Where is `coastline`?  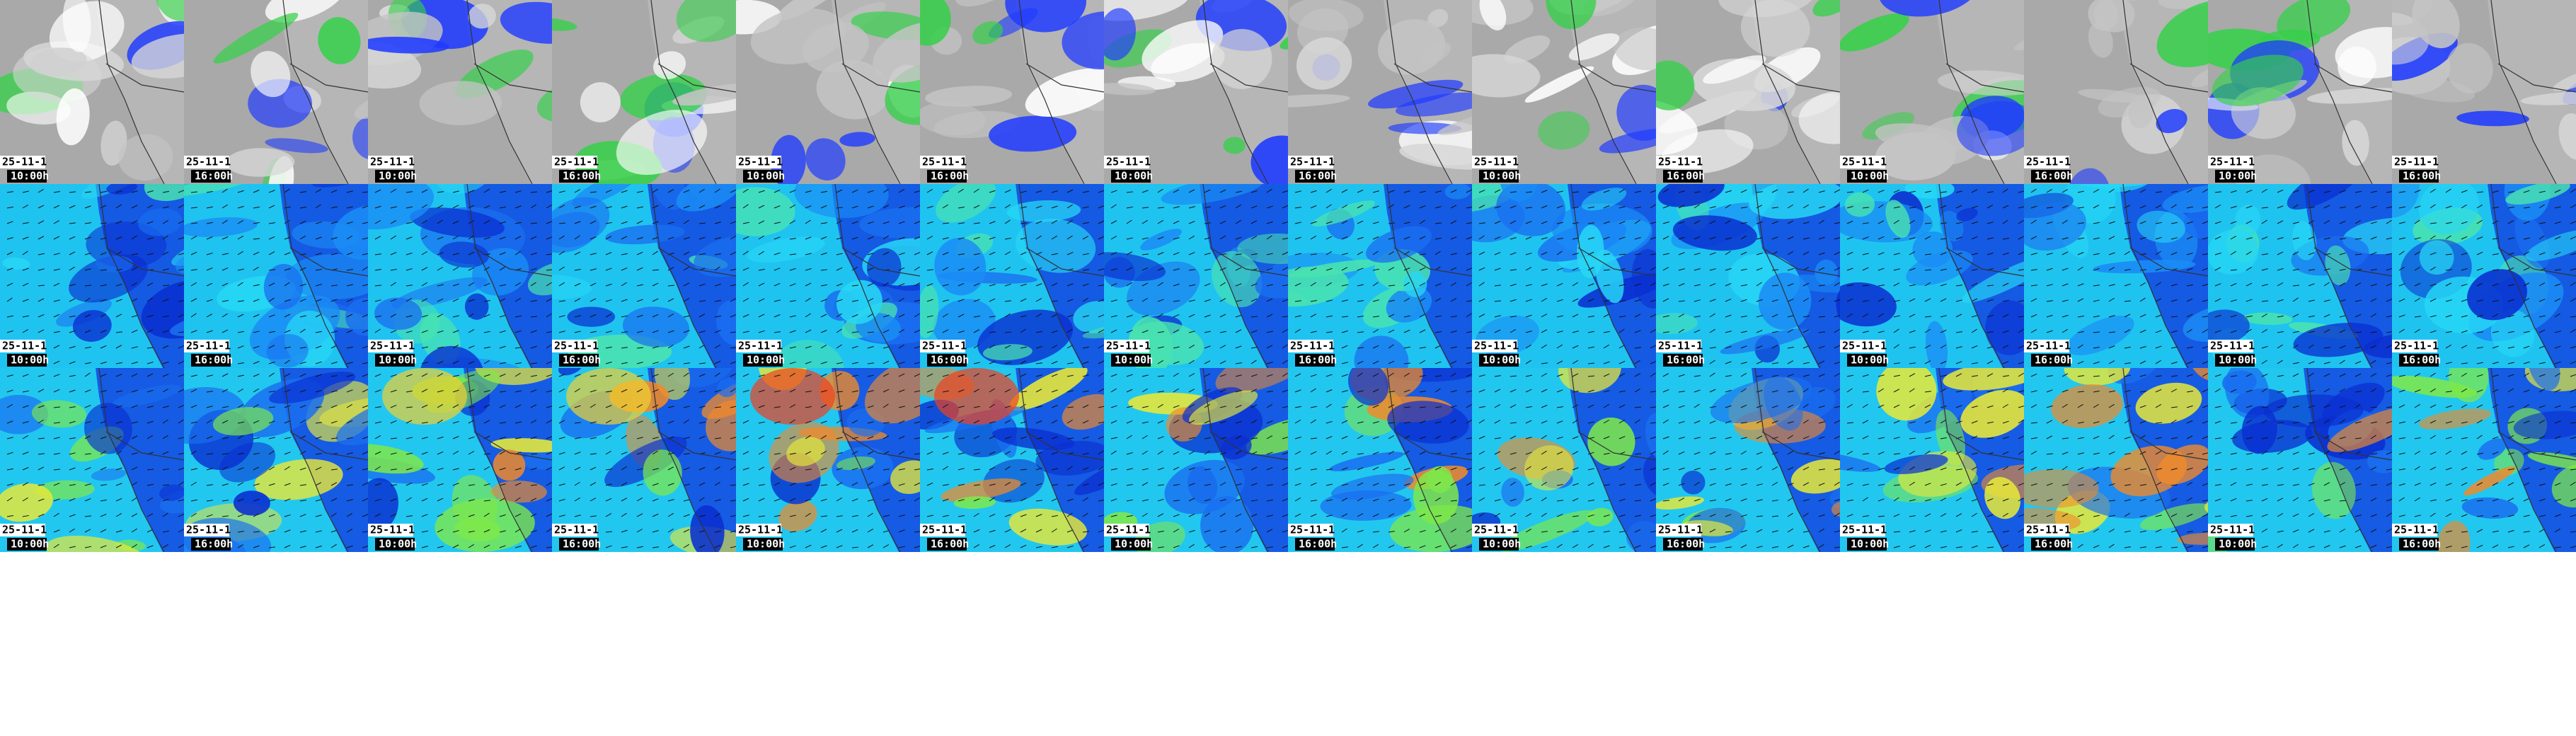
coastline is located at coordinates (2165, 92).